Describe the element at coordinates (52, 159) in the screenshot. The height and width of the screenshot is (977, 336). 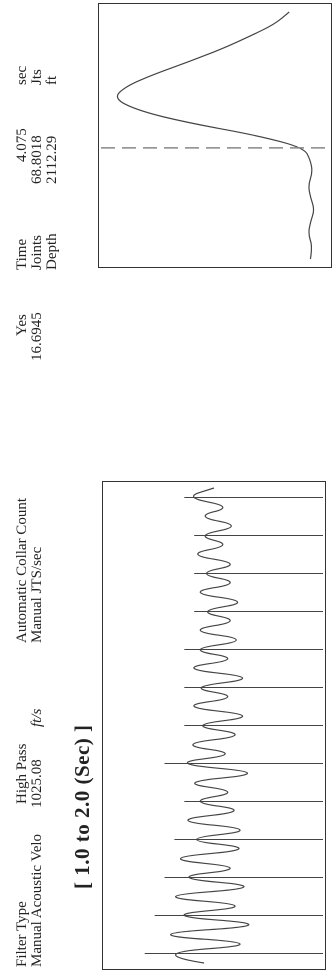
I see `depth-value: 2112.29` at that location.